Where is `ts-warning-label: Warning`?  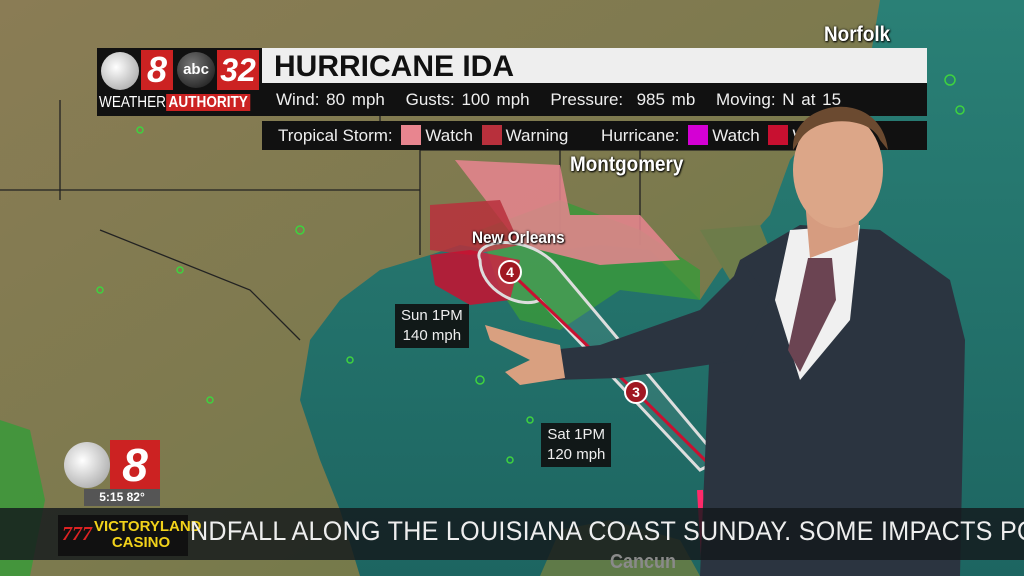 ts-warning-label: Warning is located at coordinates (537, 135).